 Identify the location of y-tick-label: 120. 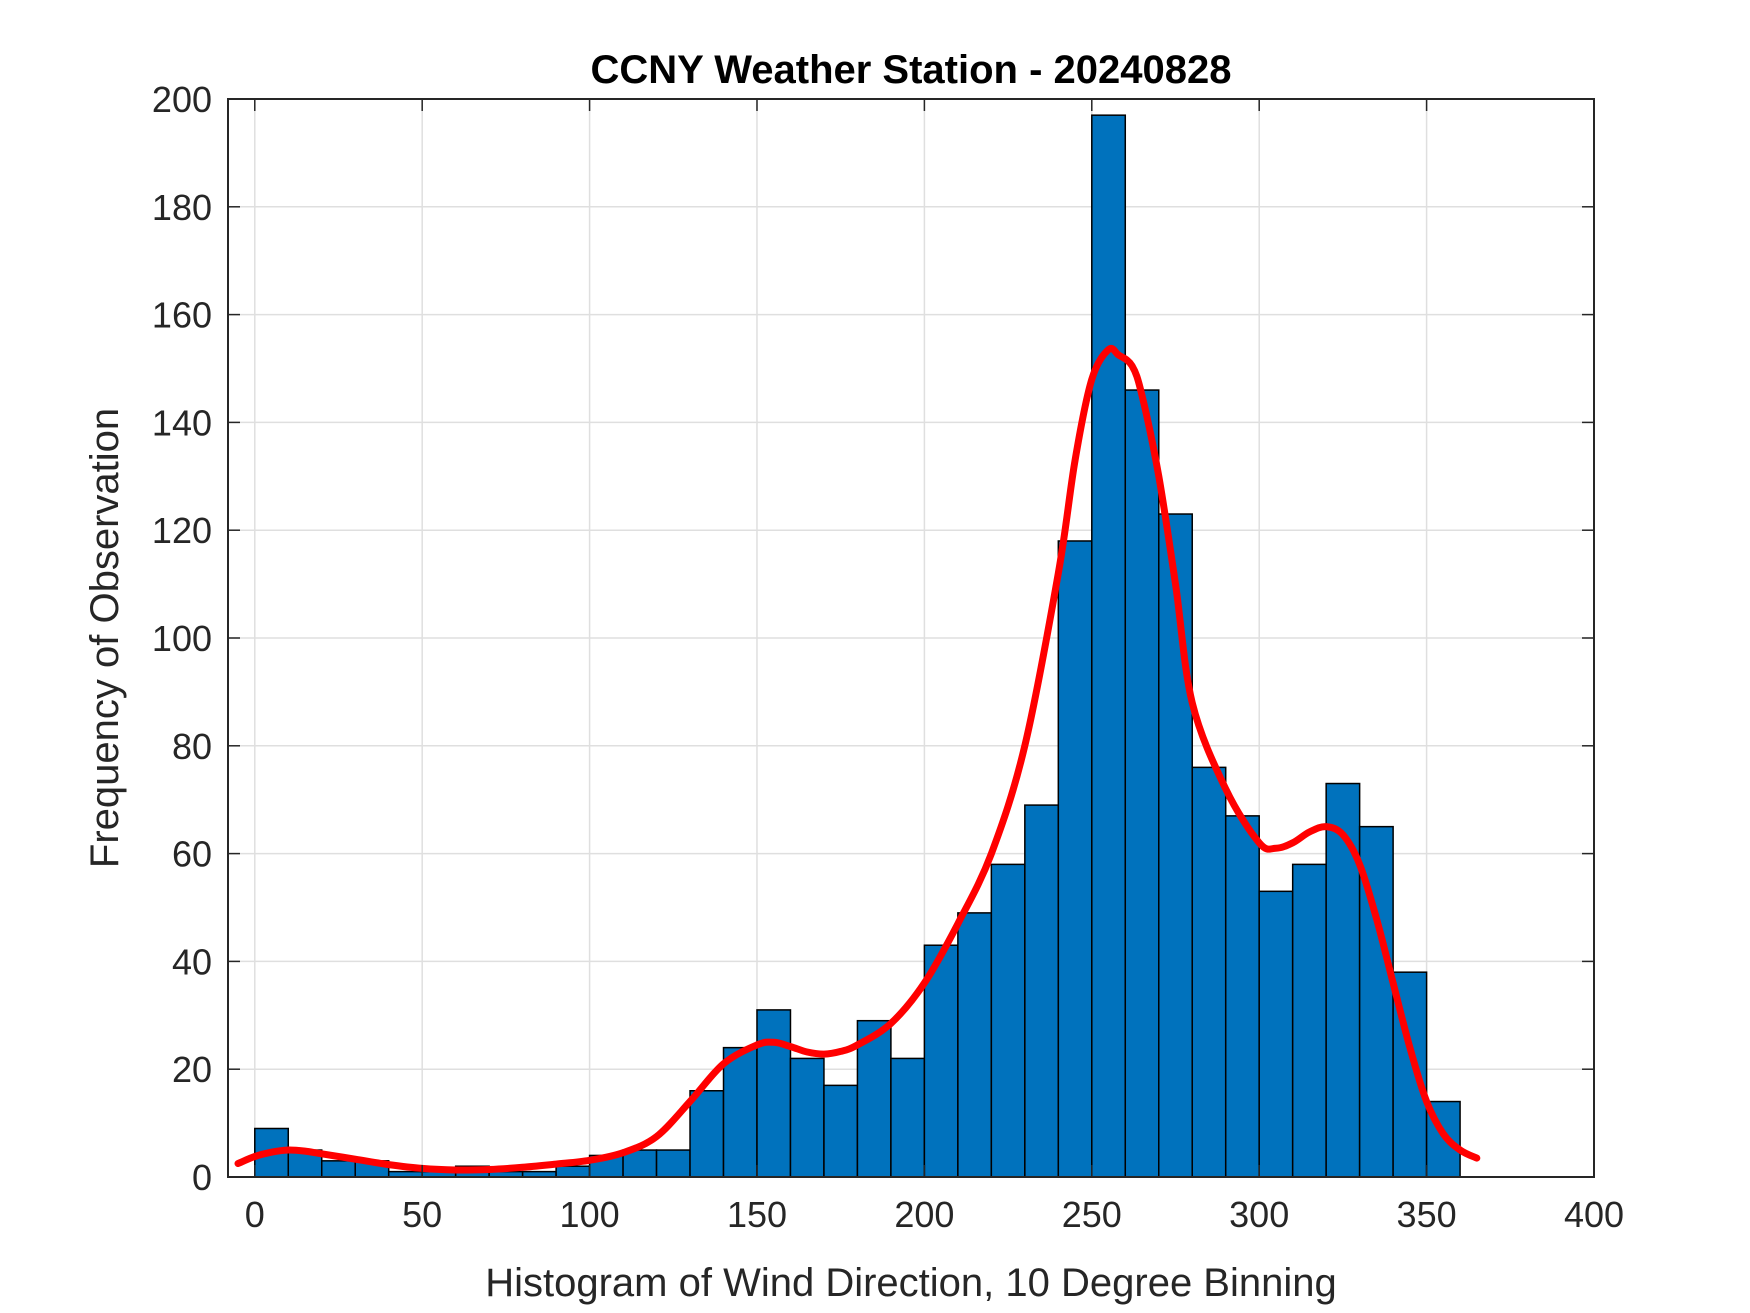
(182, 530).